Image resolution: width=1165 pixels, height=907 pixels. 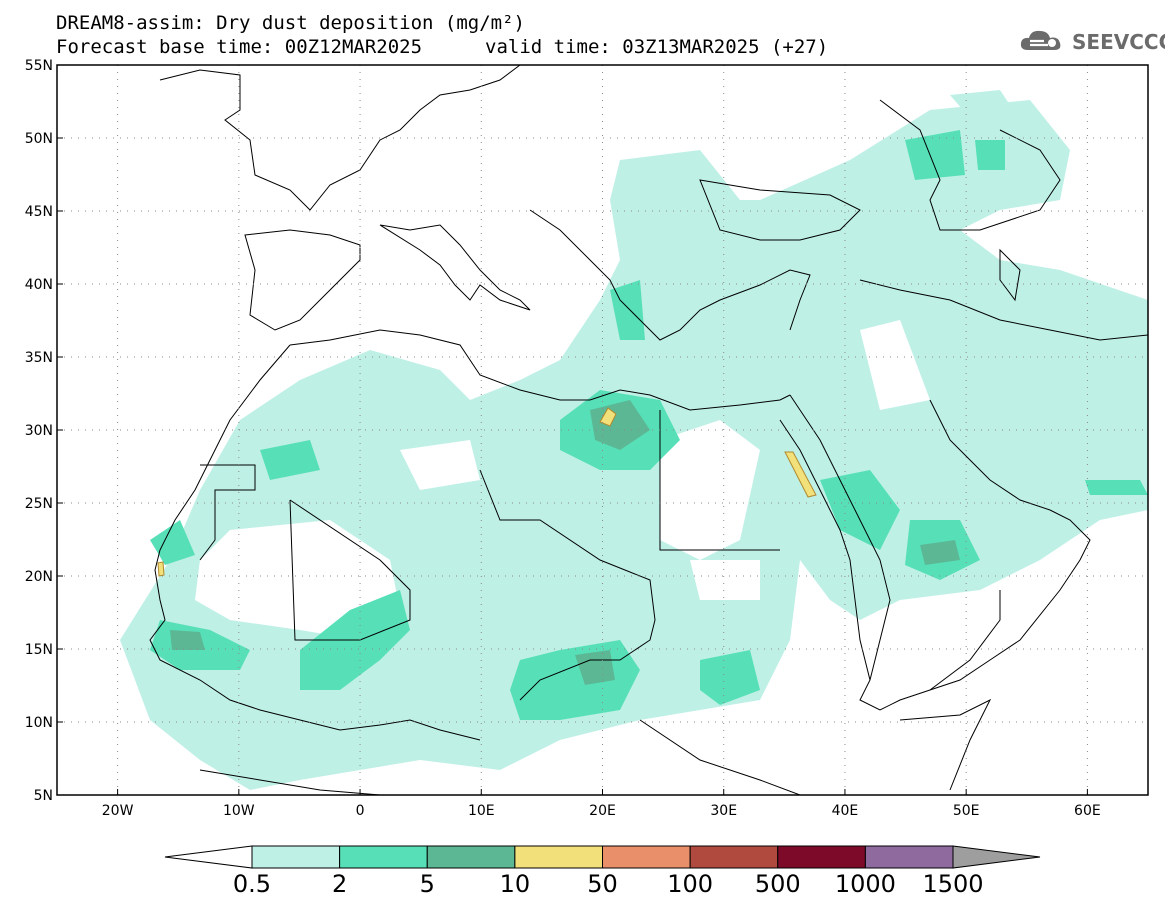 I want to click on lon-tick-label: 30E, so click(x=723, y=811).